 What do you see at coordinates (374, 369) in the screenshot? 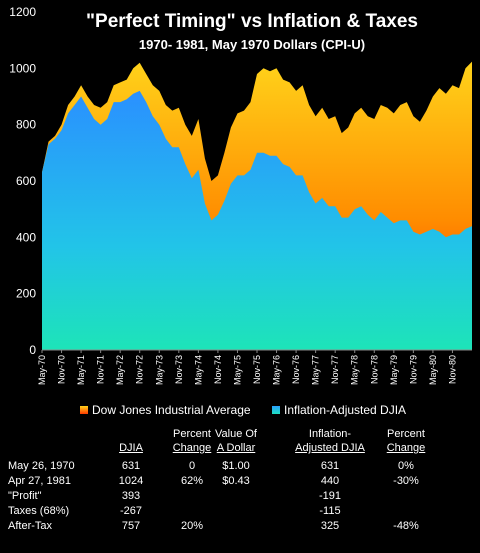
I see `x-tick-label: Nov-78` at bounding box center [374, 369].